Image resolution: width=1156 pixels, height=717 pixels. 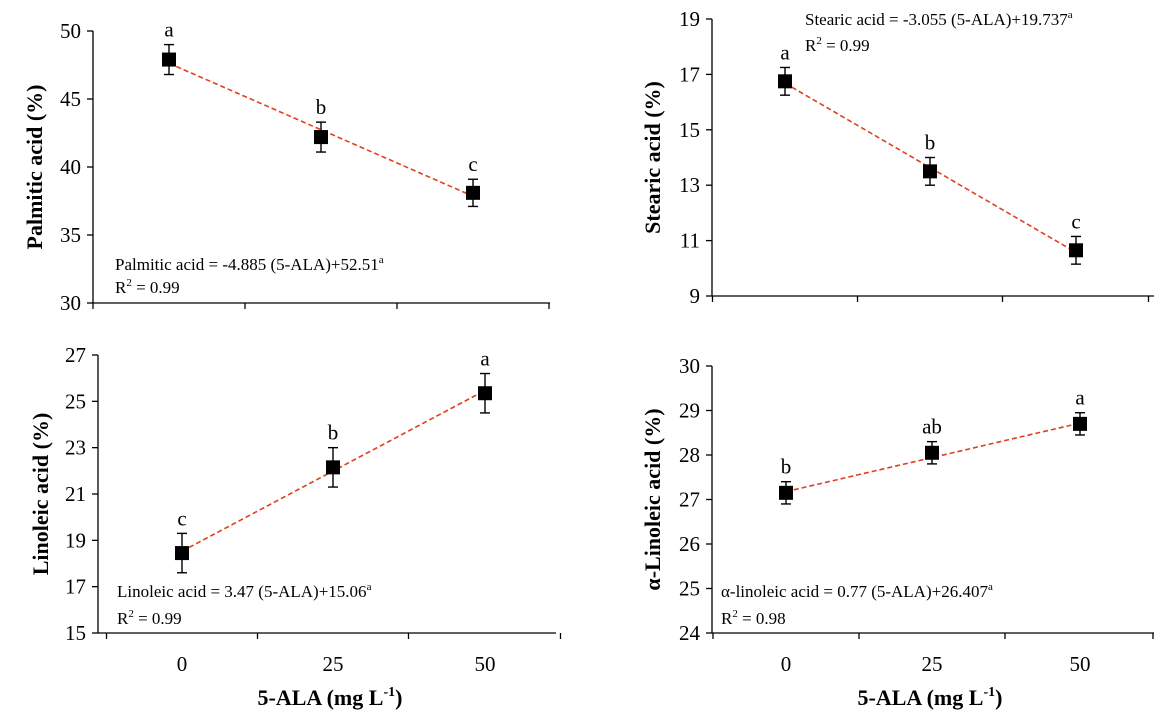 What do you see at coordinates (689, 544) in the screenshot?
I see `y-tick-label: 26` at bounding box center [689, 544].